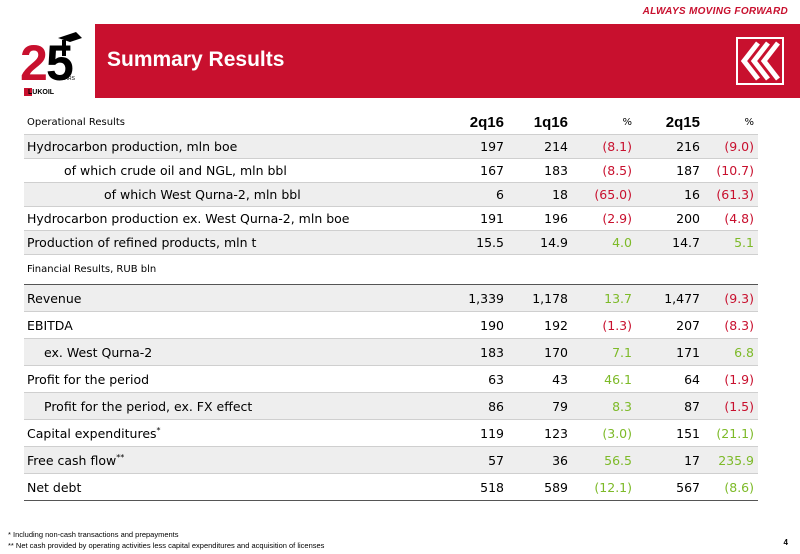 This screenshot has width=800, height=554. I want to click on cell-1q16: 170, so click(556, 352).